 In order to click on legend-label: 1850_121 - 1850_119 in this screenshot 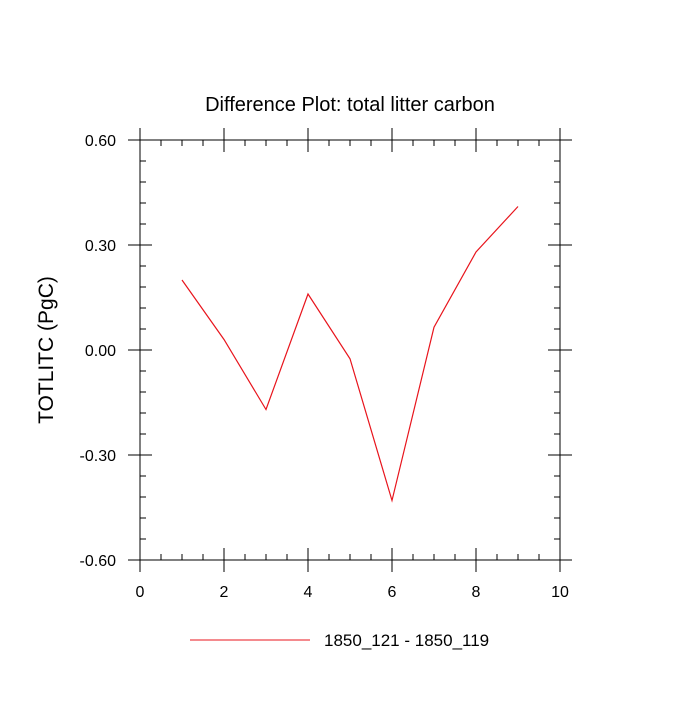, I will do `click(406, 640)`.